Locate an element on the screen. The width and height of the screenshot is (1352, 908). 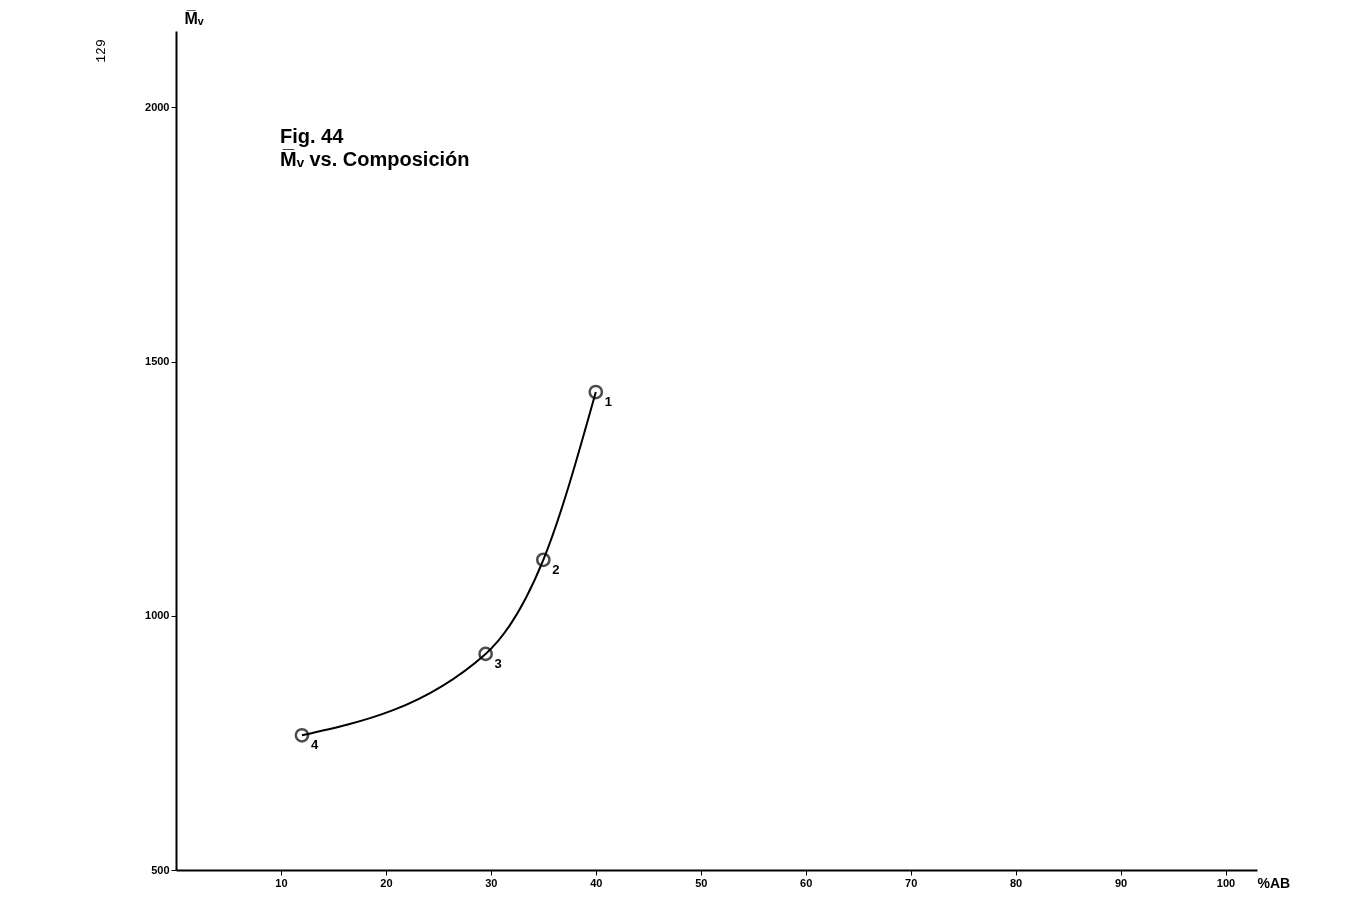
text: Fig. 44 is located at coordinates (312, 136).